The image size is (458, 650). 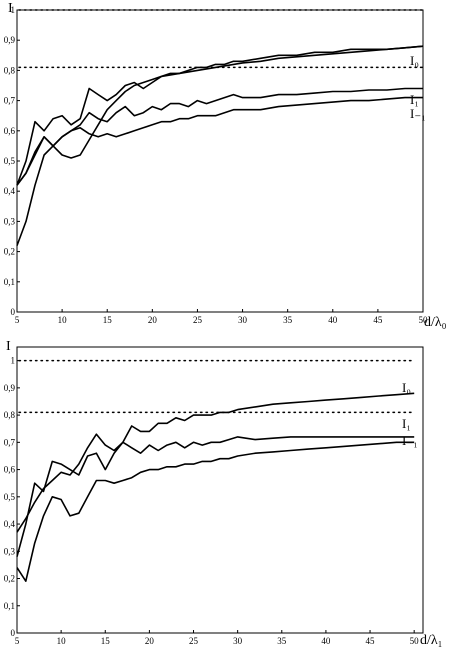 What do you see at coordinates (435, 322) in the screenshot?
I see `x-axis-title: d/λ₀` at bounding box center [435, 322].